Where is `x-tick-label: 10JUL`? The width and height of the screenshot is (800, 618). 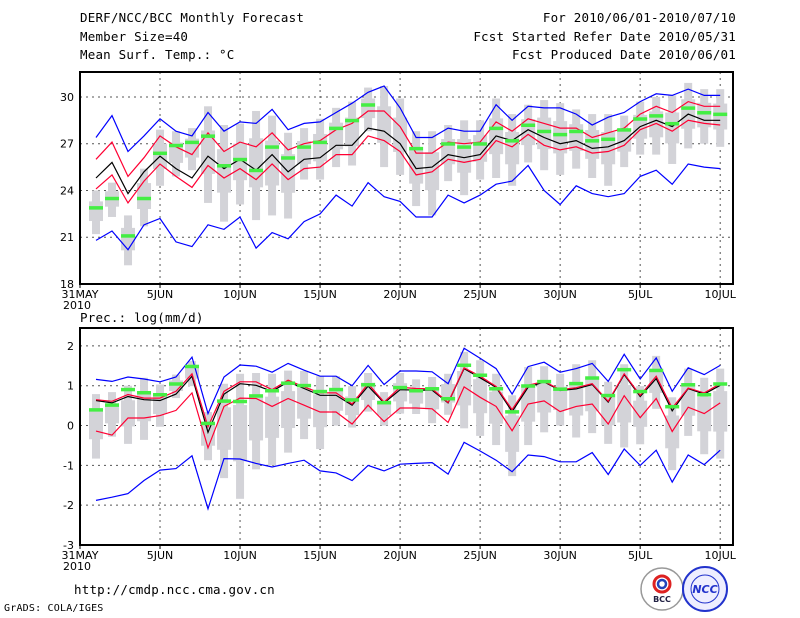 x-tick-label: 10JUL is located at coordinates (720, 555).